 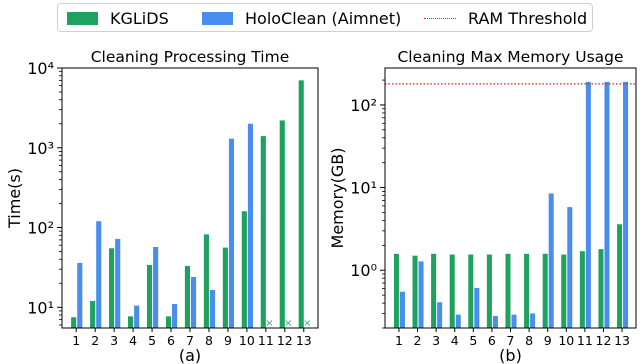 What do you see at coordinates (190, 57) in the screenshot?
I see `chart-title-a: Cleaning Processing Time` at bounding box center [190, 57].